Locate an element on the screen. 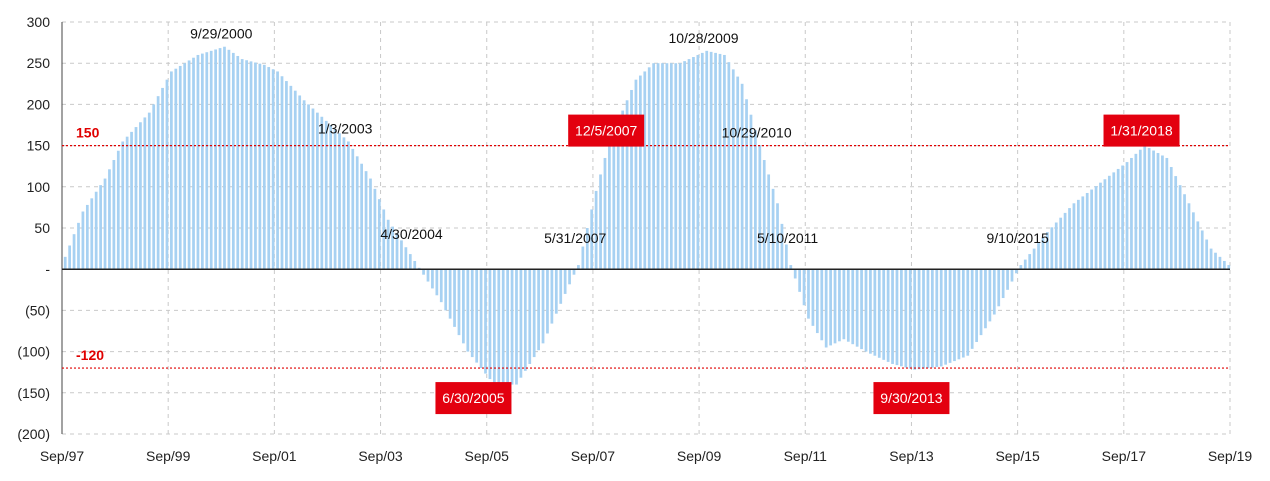 This screenshot has width=1270, height=481. reference-line-label: 150 is located at coordinates (88, 133).